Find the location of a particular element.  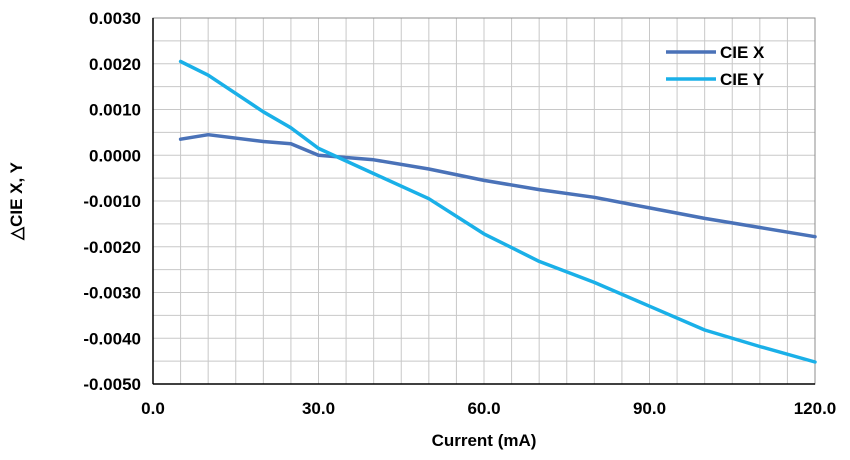

y-tick-label: -0.0010 is located at coordinates (112, 201).